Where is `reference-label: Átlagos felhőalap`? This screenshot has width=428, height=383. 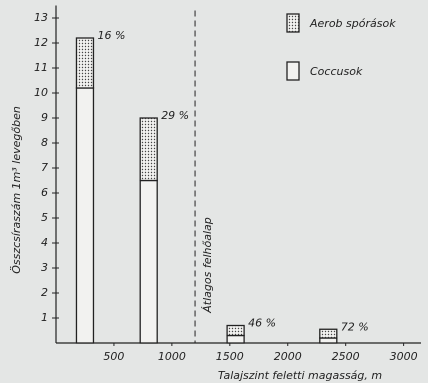
reference-label: Átlagos felhőalap is located at coordinates (207, 265).